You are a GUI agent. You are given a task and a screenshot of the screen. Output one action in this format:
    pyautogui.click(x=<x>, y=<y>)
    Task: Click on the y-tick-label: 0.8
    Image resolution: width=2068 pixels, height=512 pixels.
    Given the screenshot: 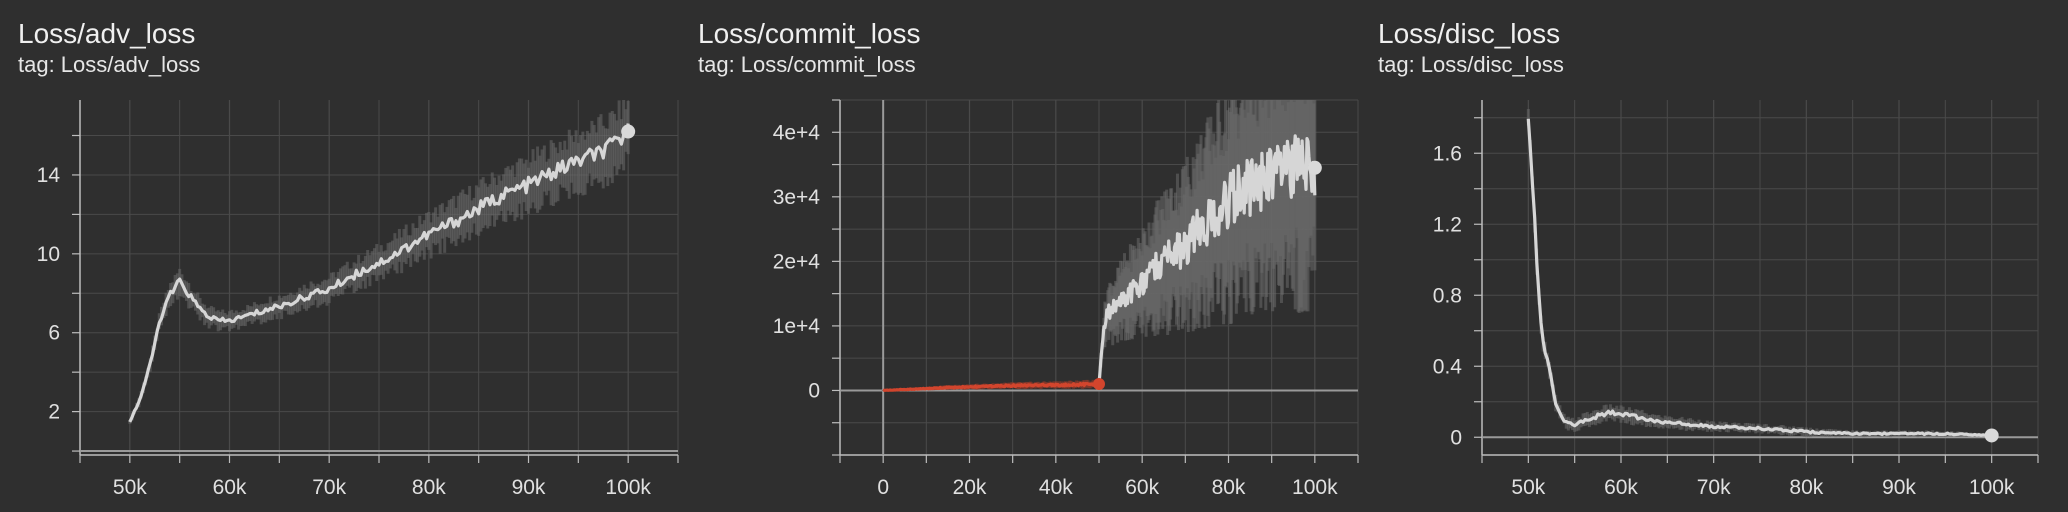 What is the action you would take?
    pyautogui.click(x=1447, y=295)
    